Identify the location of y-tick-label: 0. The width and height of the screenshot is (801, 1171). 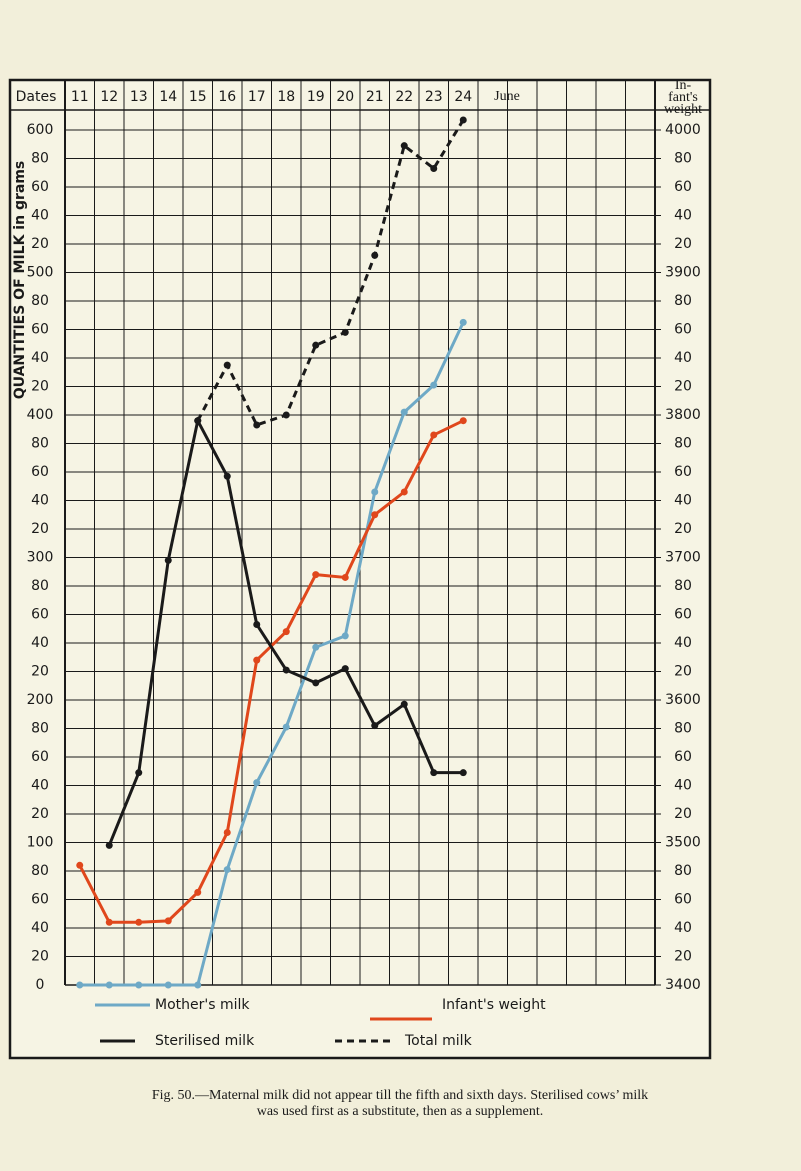
(40, 985).